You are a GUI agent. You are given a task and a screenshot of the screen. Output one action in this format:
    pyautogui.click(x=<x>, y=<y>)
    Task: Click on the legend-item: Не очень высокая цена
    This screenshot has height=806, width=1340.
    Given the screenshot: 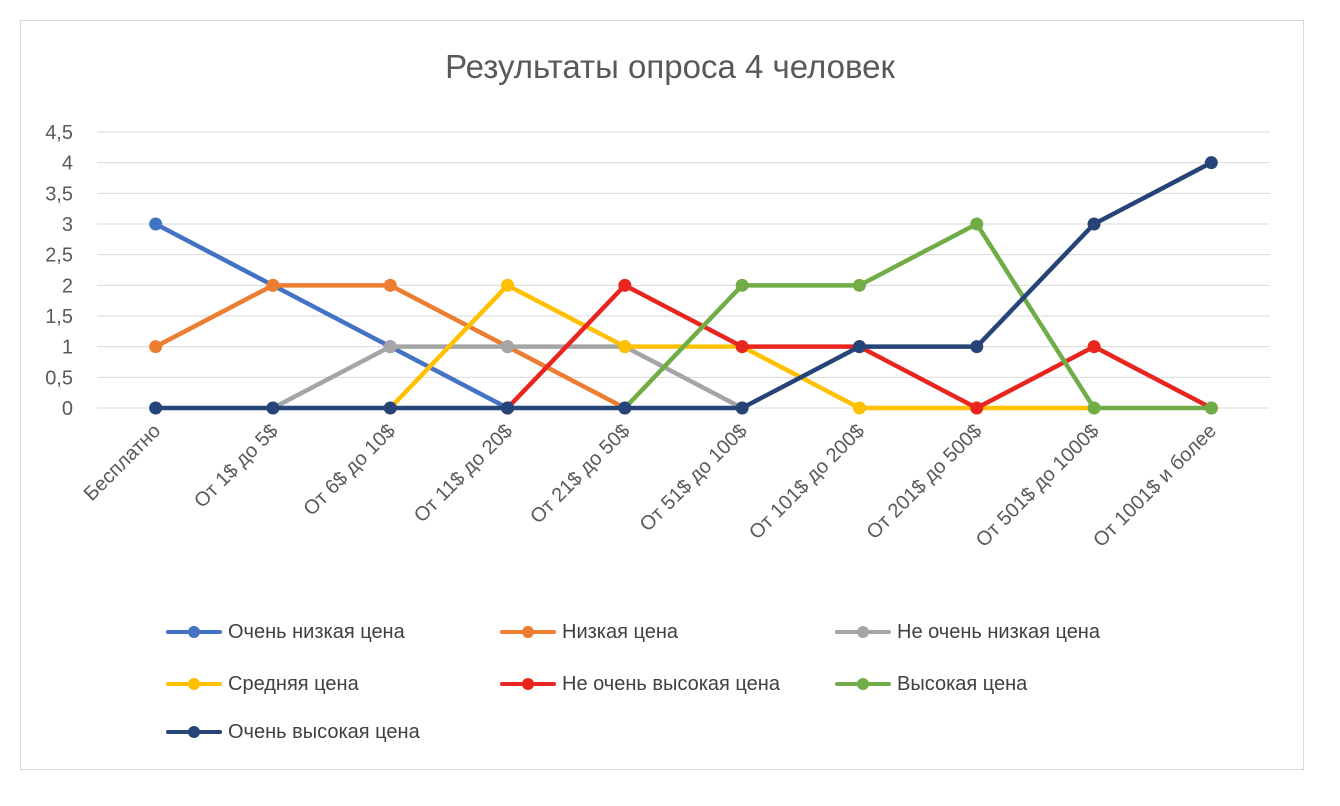 What is the action you would take?
    pyautogui.click(x=640, y=684)
    